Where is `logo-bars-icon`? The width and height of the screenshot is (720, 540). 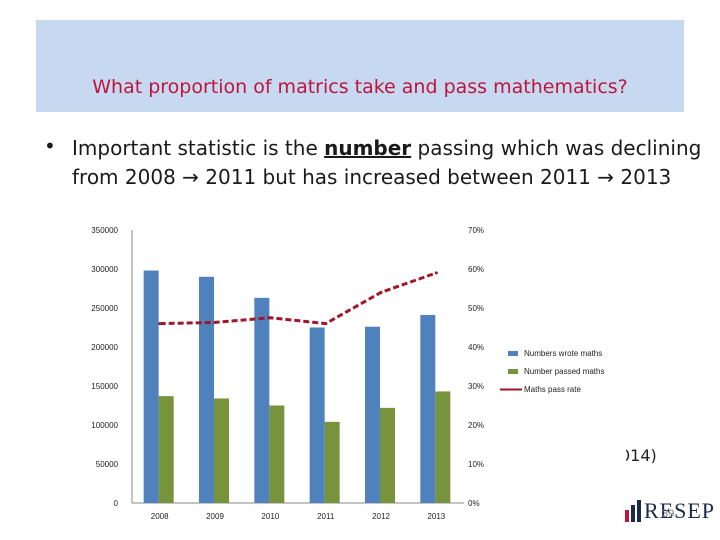
logo-bars-icon is located at coordinates (633, 511).